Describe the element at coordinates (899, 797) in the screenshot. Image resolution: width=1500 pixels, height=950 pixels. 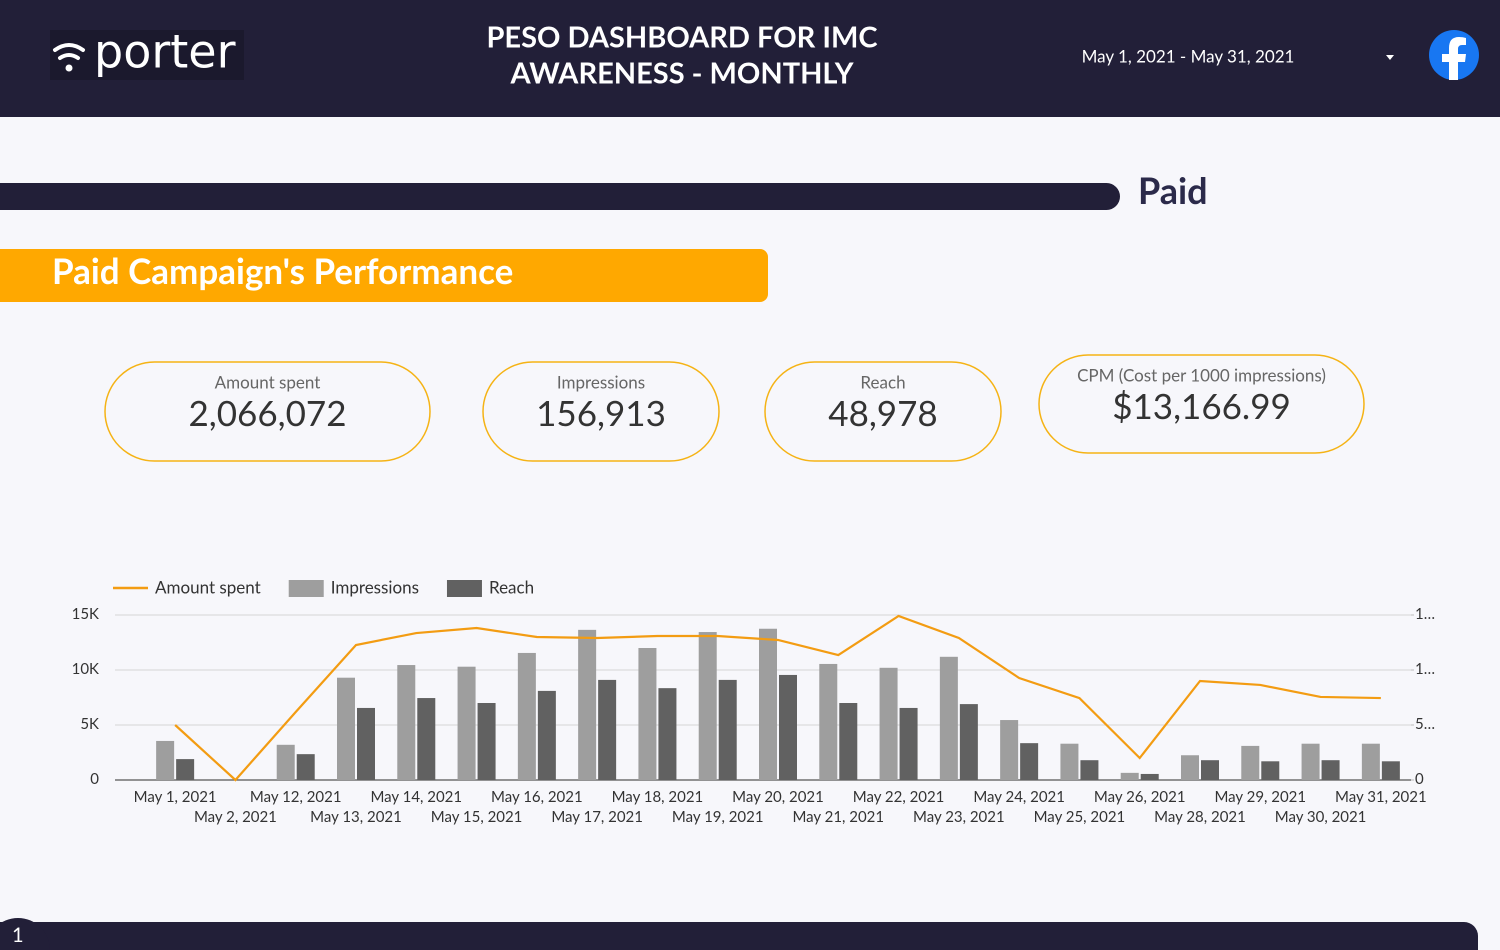
I see `x-tick-label: May 22, 2021` at that location.